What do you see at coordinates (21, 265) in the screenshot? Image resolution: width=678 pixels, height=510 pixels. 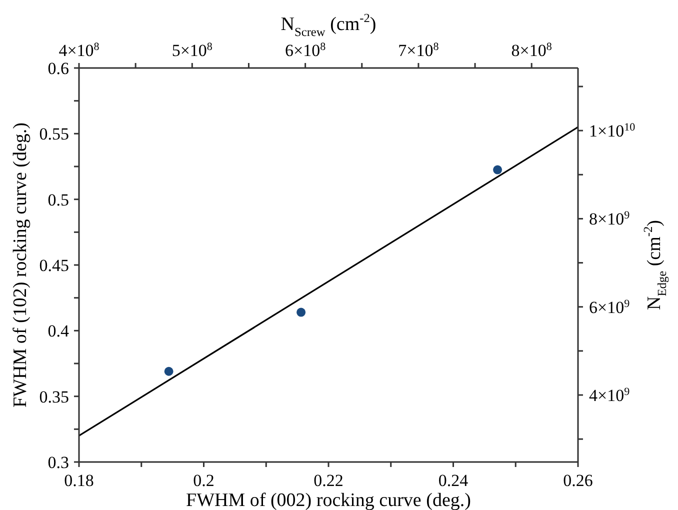 I see `y-axis-title: FWHM of (102) rocking curve (deg.)` at bounding box center [21, 265].